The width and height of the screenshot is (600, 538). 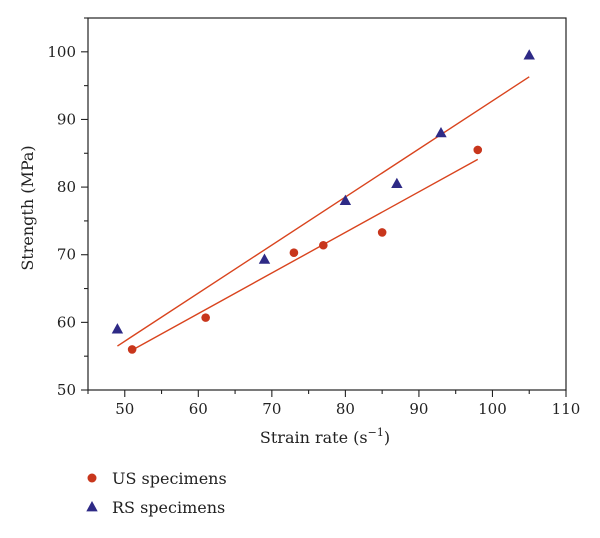 I want to click on legend-item-us: US specimens, so click(x=157, y=478).